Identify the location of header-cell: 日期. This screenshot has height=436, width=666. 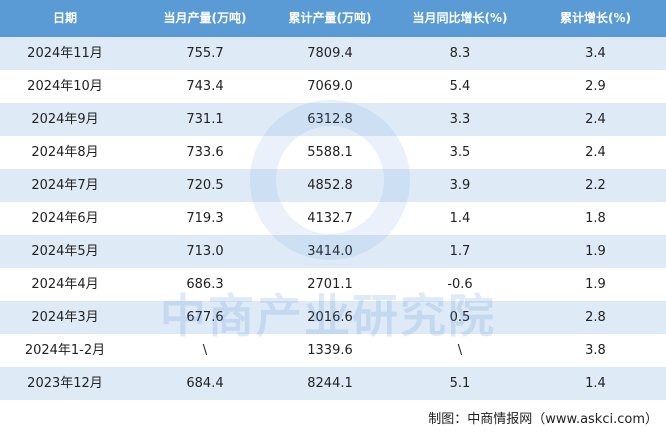
(64, 18).